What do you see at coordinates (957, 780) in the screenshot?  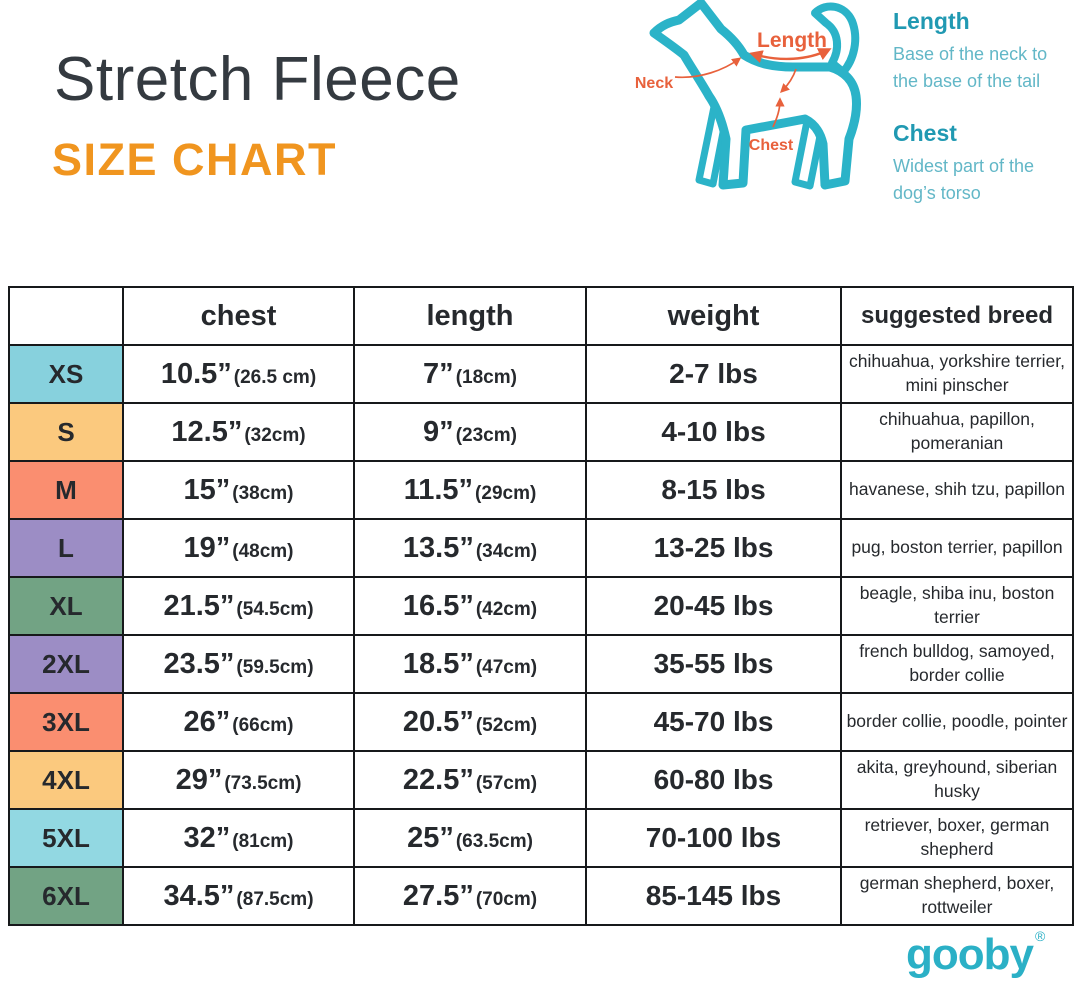 I see `breed-cell: akita, greyhound, siberian husky` at bounding box center [957, 780].